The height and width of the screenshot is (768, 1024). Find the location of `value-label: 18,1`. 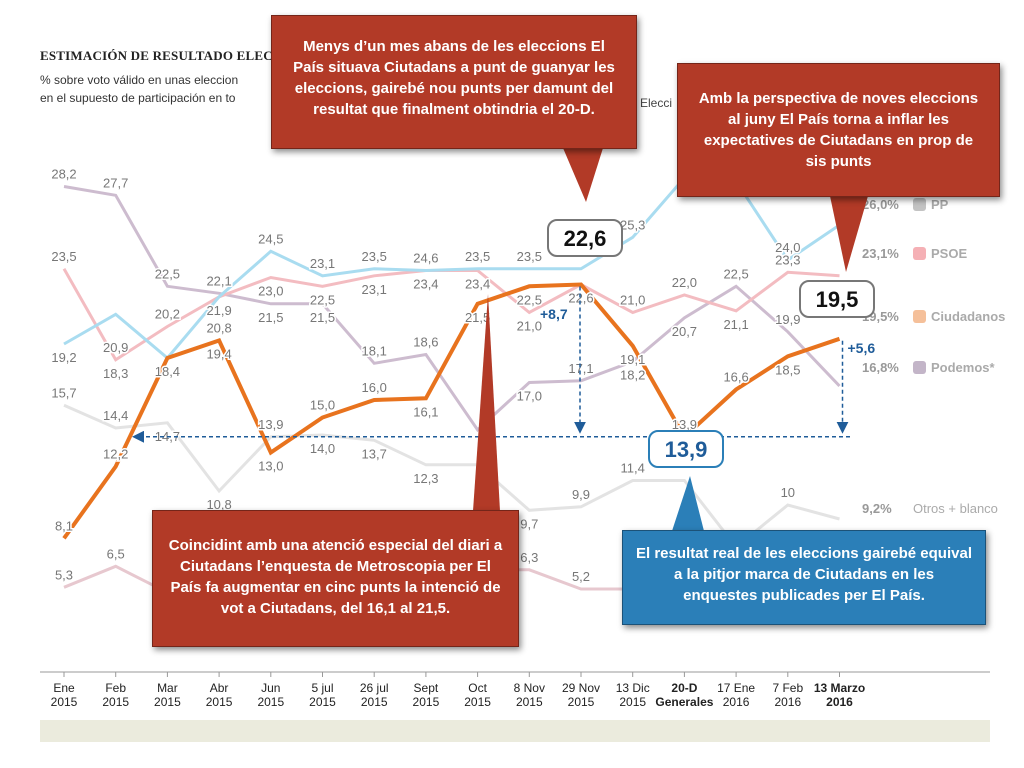

value-label: 18,1 is located at coordinates (374, 350).